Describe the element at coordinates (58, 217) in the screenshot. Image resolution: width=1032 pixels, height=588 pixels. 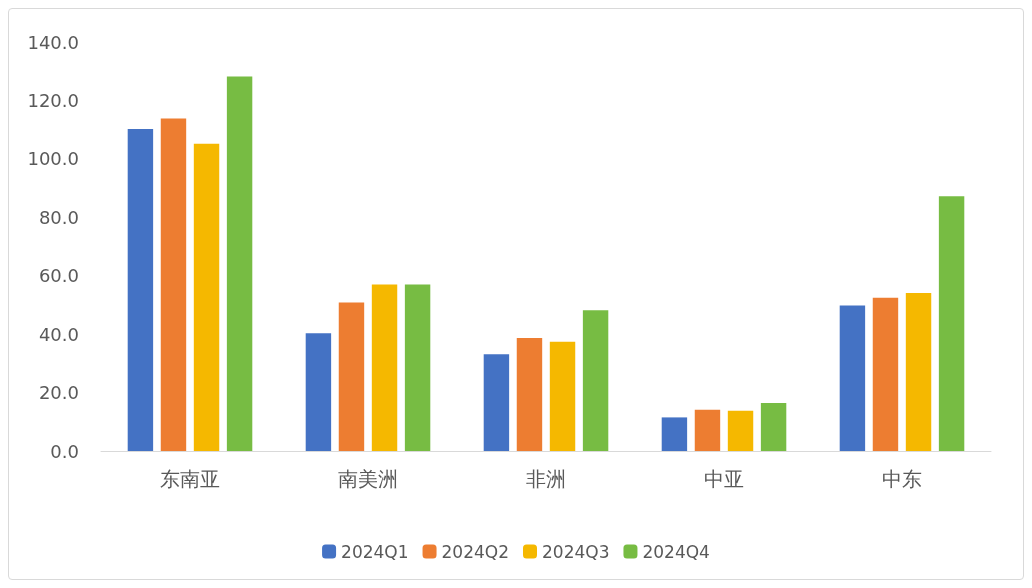
I see `y-tick-label: 80.0` at that location.